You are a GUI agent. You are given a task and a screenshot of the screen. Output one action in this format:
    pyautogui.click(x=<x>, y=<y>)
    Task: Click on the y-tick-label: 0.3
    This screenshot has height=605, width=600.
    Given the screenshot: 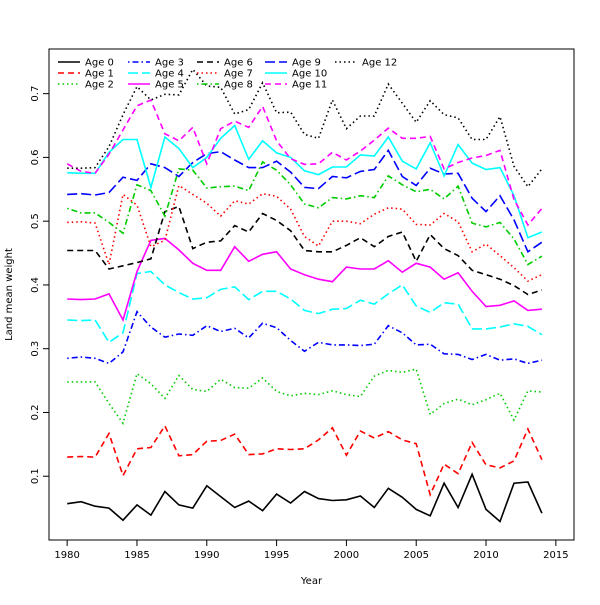 What is the action you would take?
    pyautogui.click(x=35, y=349)
    